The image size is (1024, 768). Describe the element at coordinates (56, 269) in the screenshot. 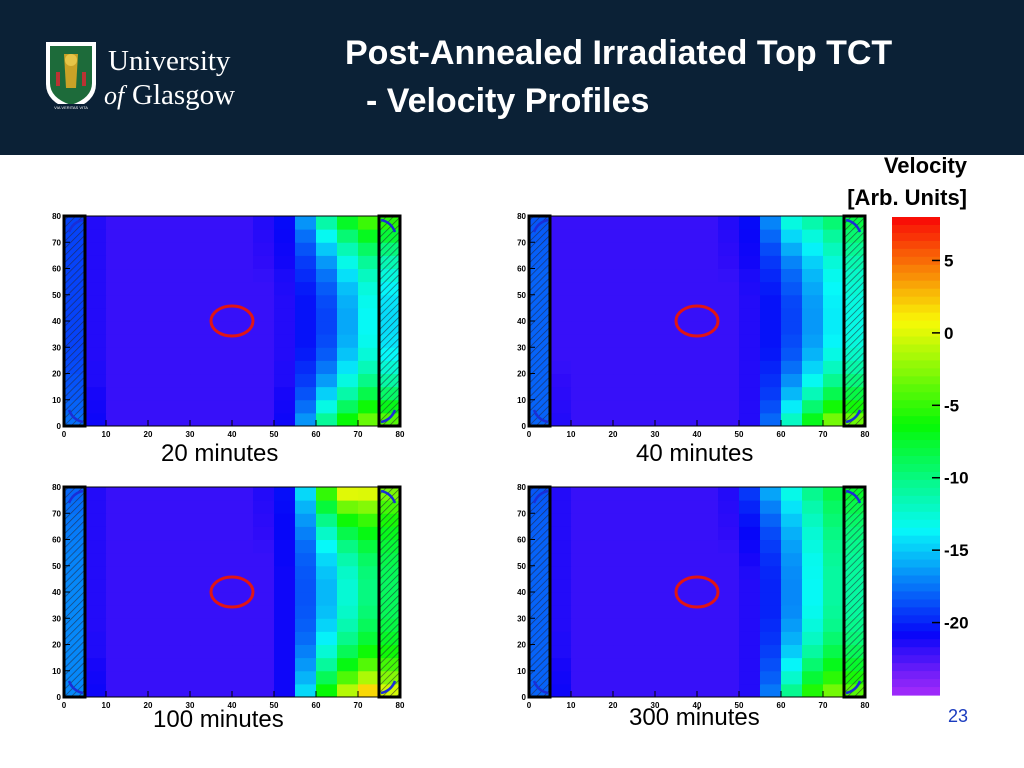

I see `y-tick-label: 60` at that location.